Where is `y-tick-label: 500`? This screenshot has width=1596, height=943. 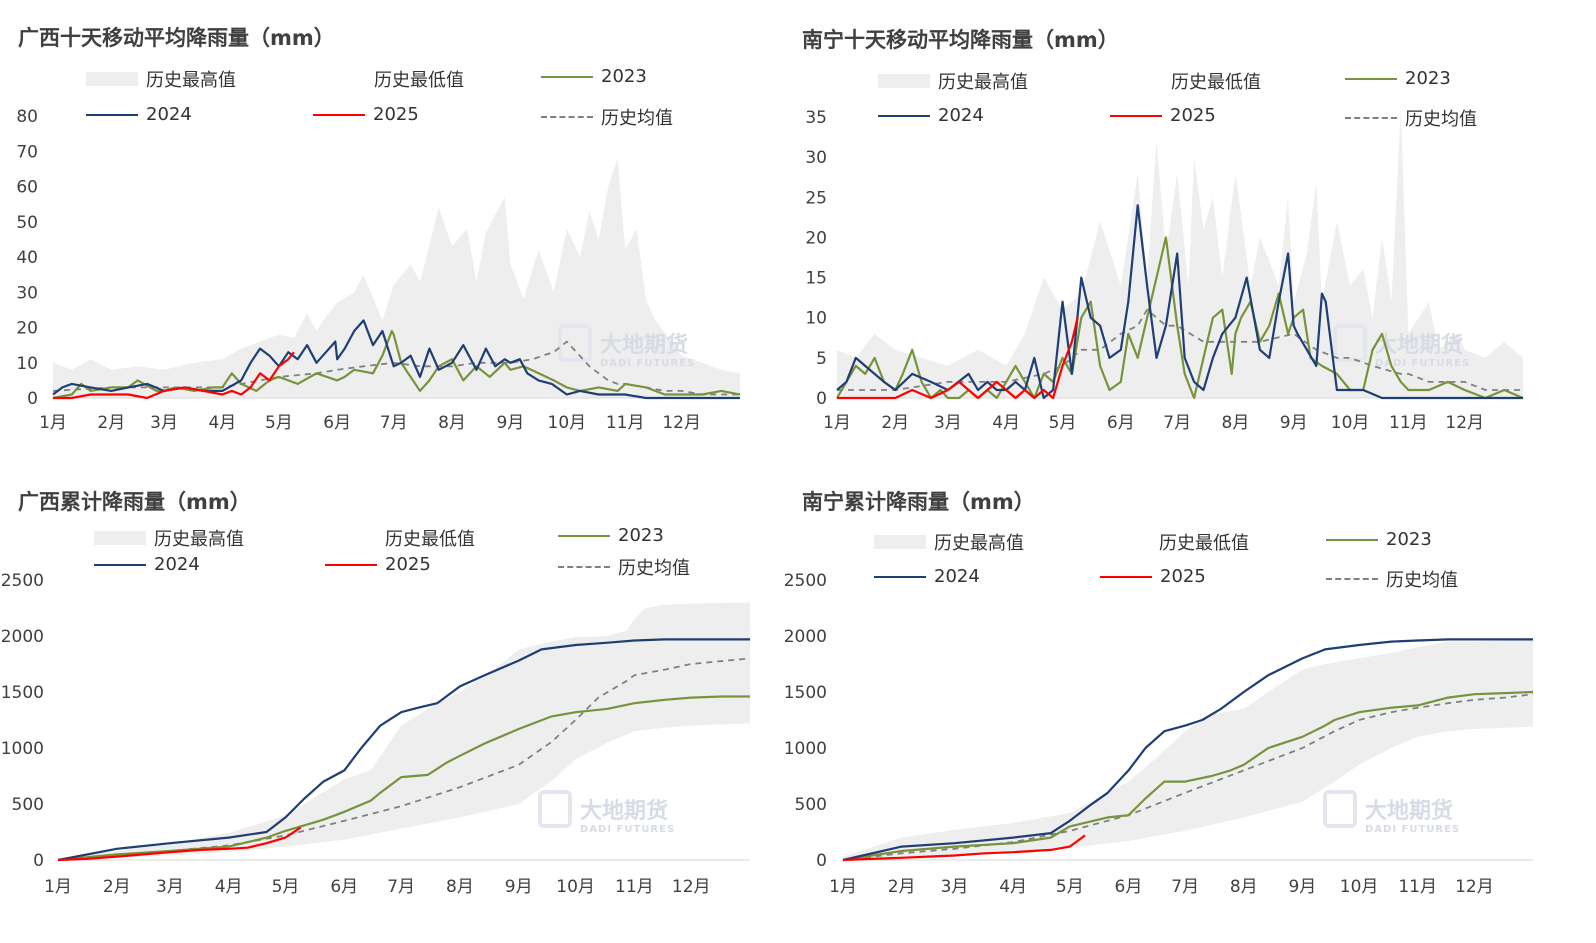 y-tick-label: 500 is located at coordinates (28, 805).